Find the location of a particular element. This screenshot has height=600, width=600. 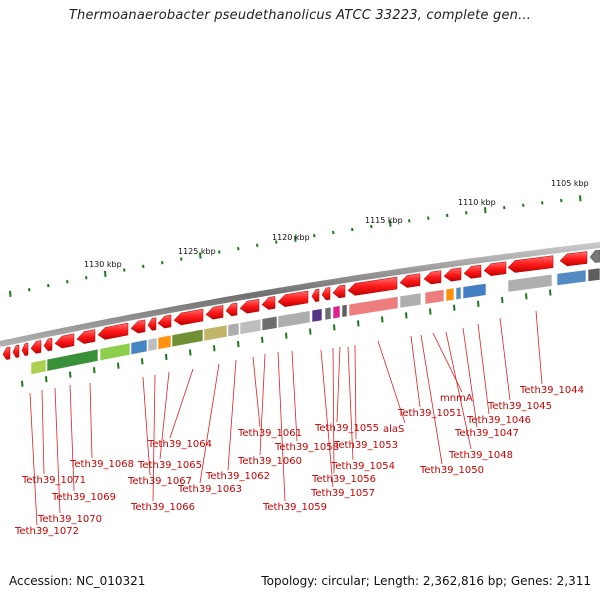

scale-label: 1120 kbp is located at coordinates (291, 237).